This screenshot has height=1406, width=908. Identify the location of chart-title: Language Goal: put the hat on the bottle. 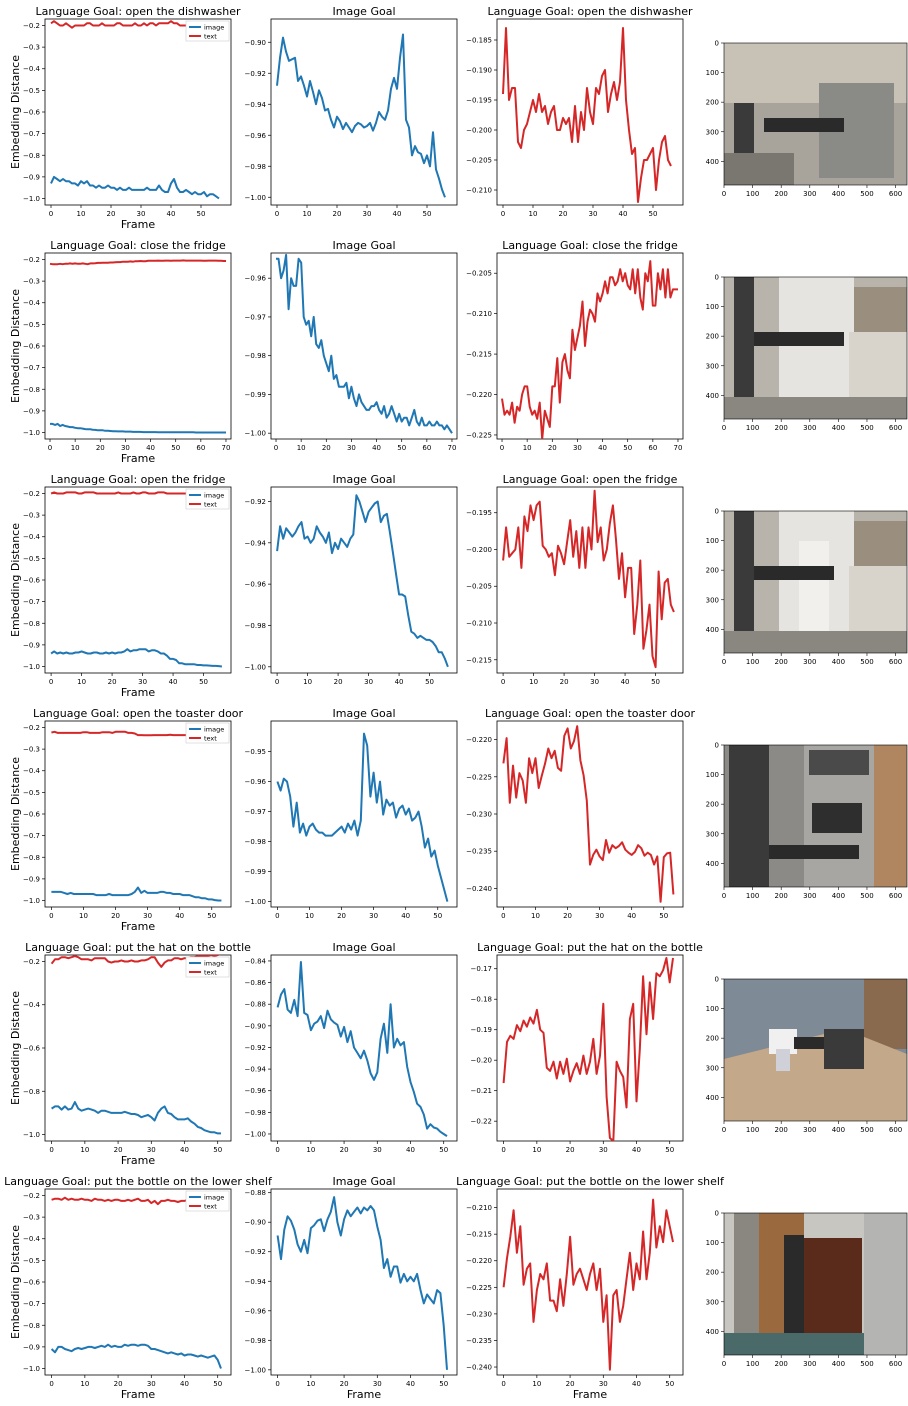
(590, 947).